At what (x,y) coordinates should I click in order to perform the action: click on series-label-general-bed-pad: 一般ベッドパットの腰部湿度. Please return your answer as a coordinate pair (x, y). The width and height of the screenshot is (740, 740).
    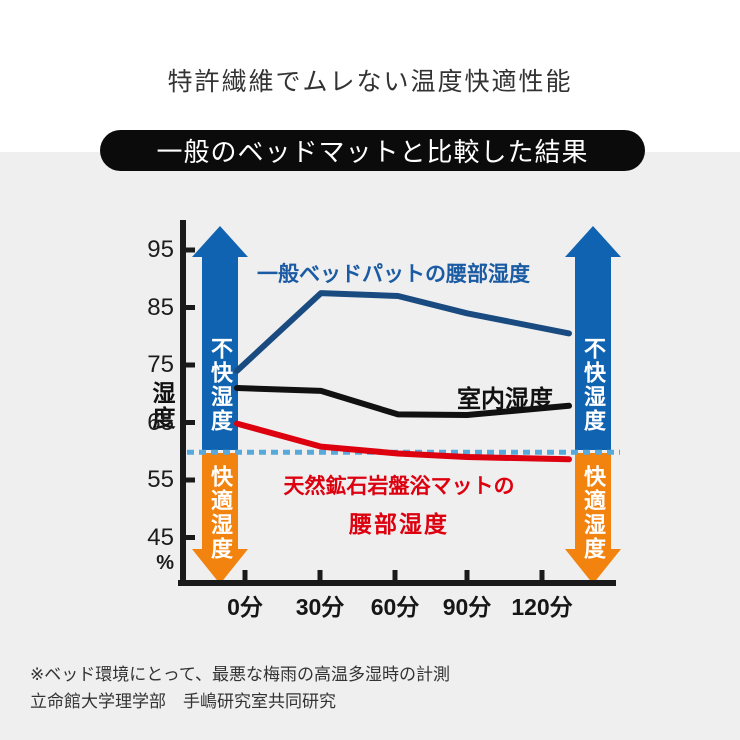
    Looking at the image, I should click on (393, 274).